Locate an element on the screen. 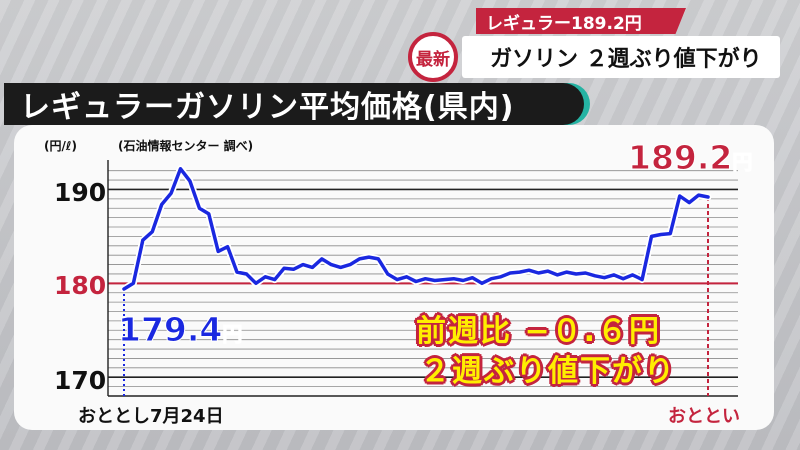 The height and width of the screenshot is (450, 800). x-end-label: おととい is located at coordinates (704, 416).